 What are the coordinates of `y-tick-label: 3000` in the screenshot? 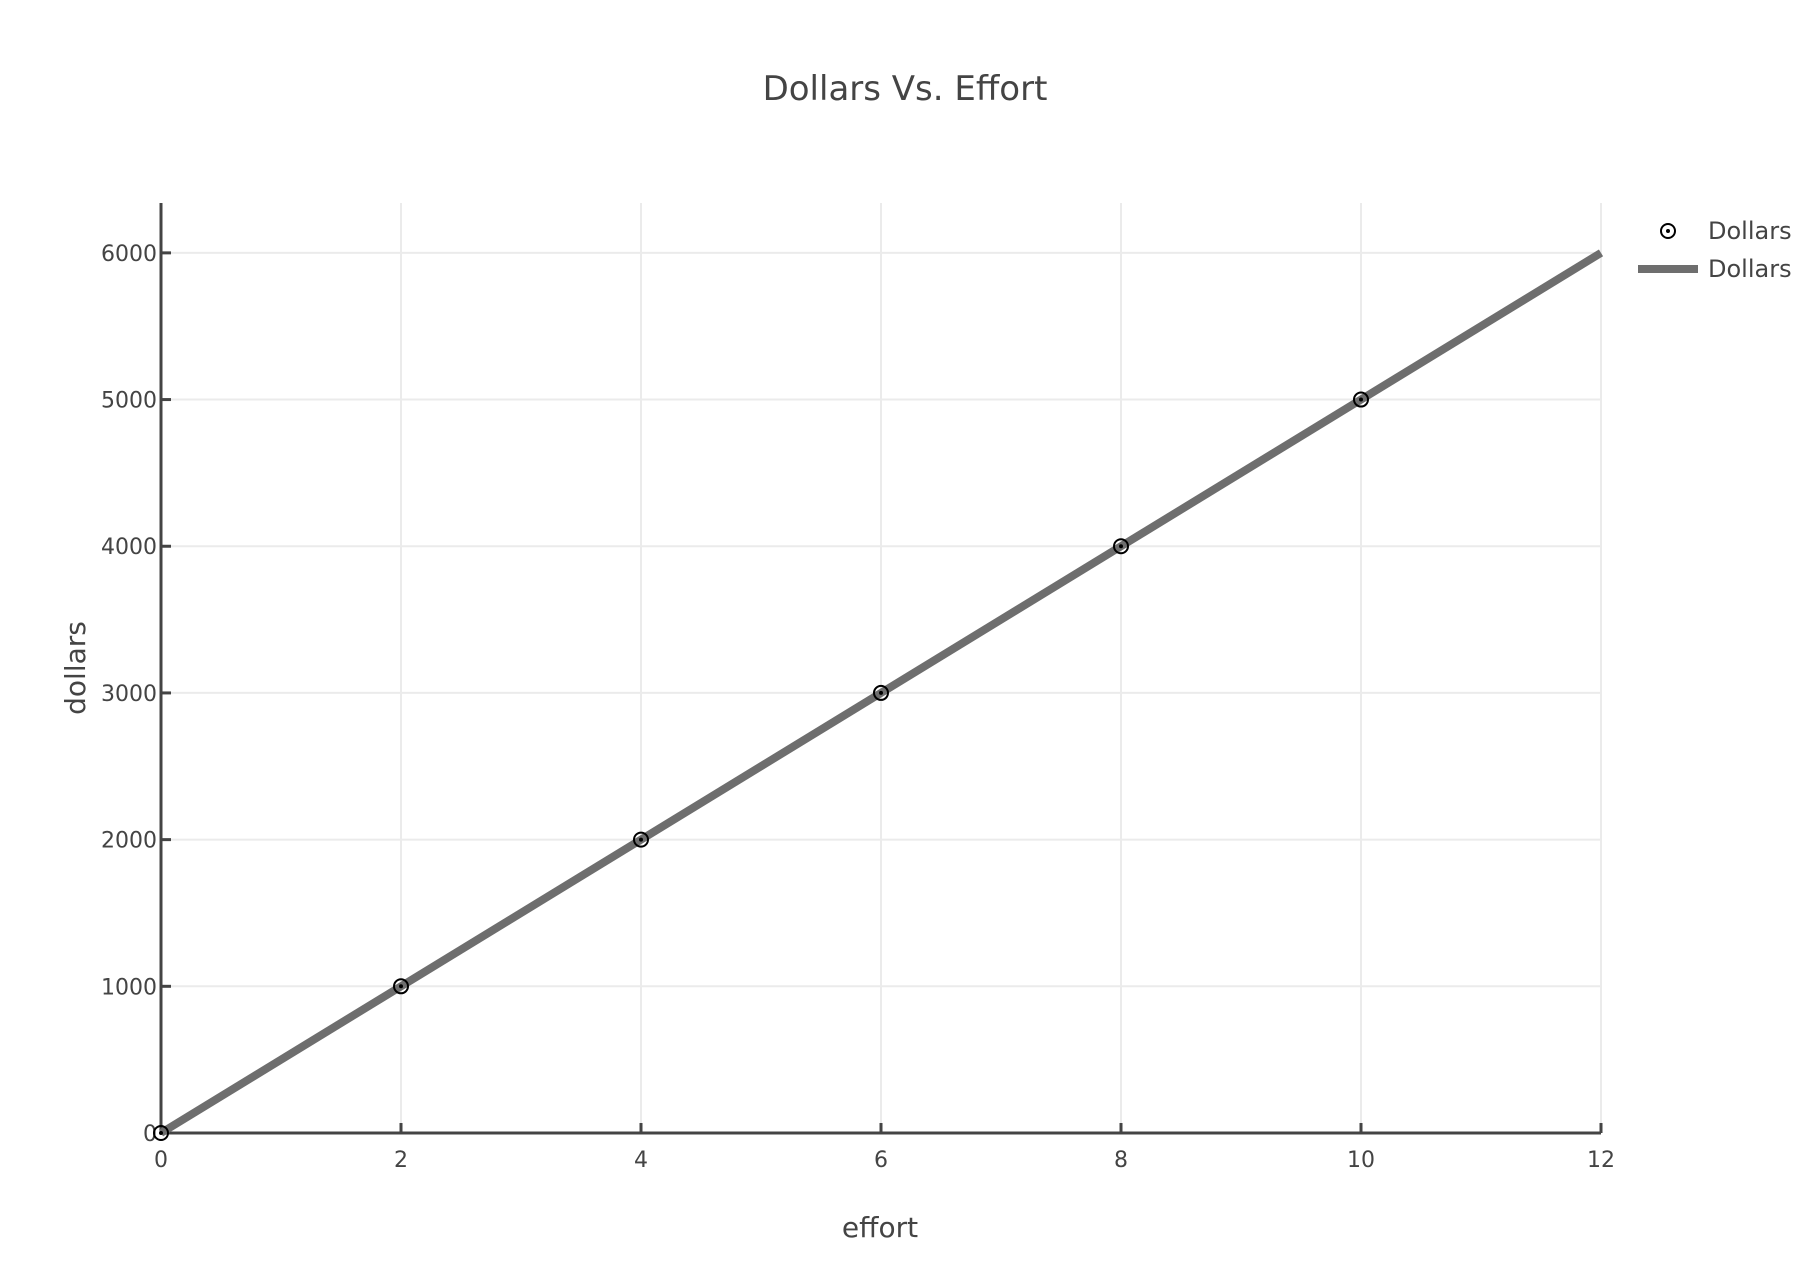 It's located at (129, 694).